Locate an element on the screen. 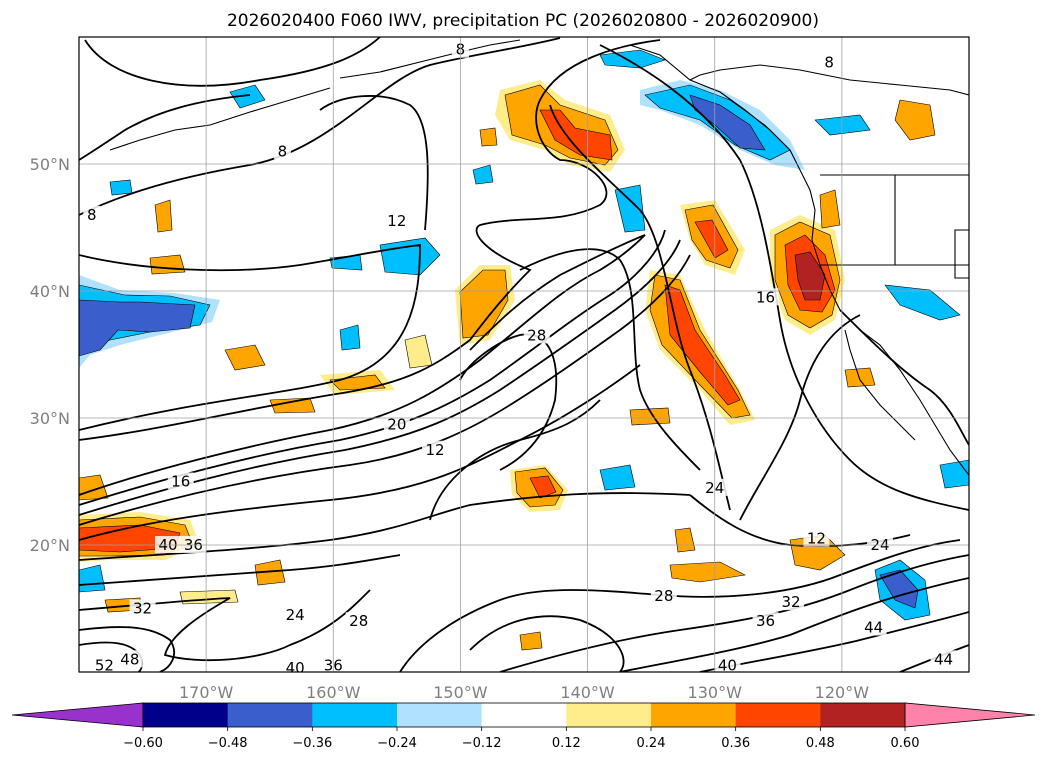 The width and height of the screenshot is (1047, 765). contour-label: 20 is located at coordinates (396, 424).